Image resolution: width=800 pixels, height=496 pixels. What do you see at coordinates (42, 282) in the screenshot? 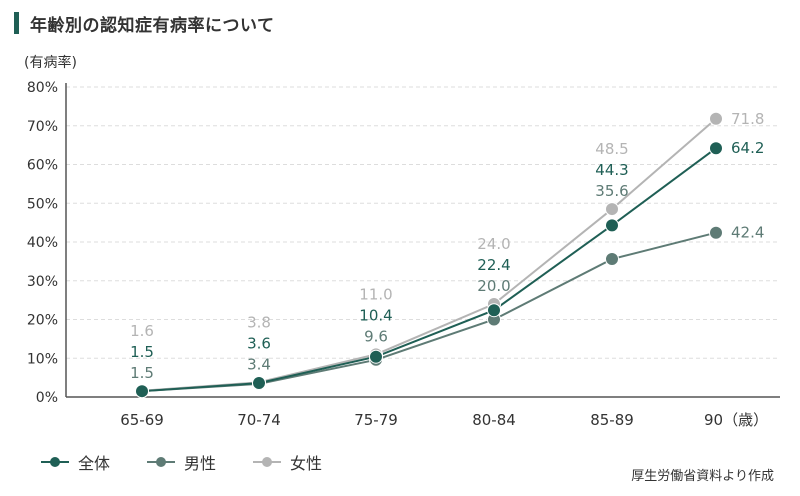
I see `y-tick-label: 30%` at bounding box center [42, 282].